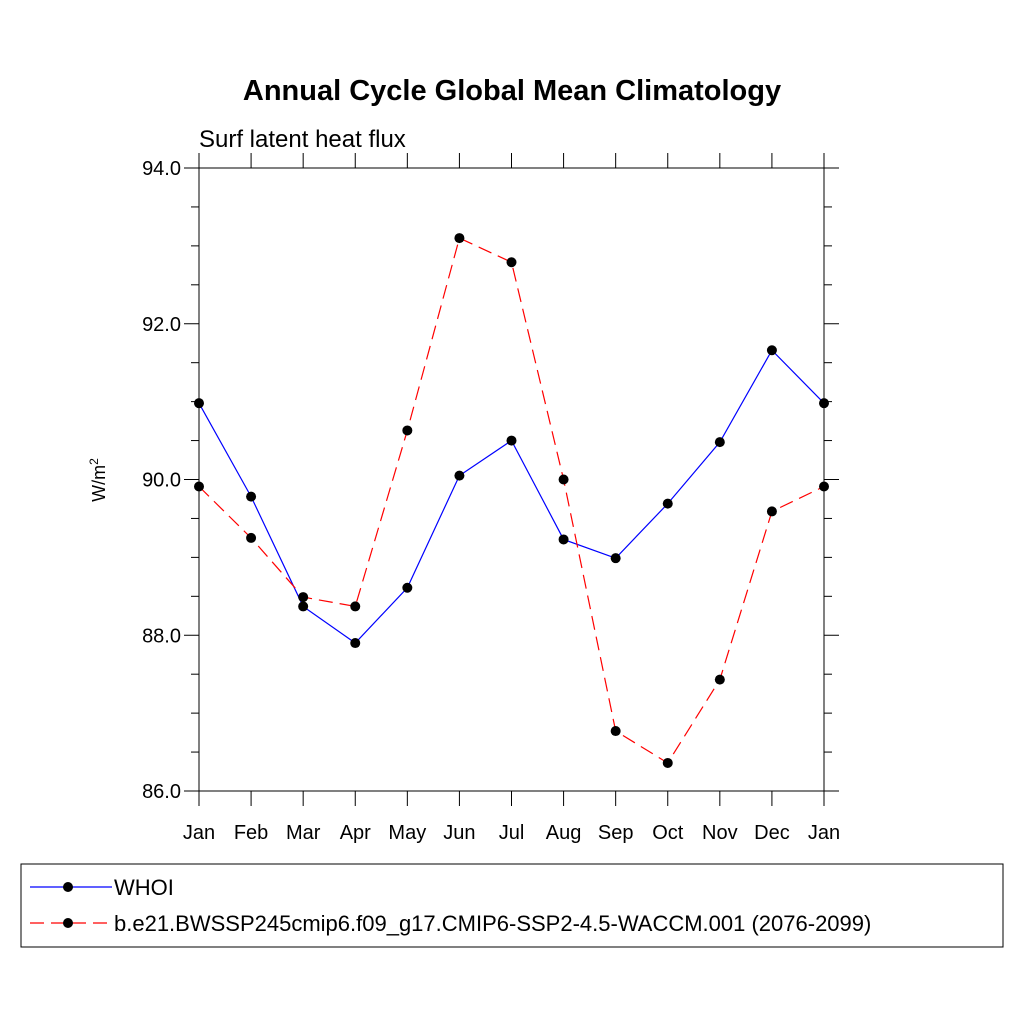  Describe the element at coordinates (303, 833) in the screenshot. I see `x-tick-label: Mar` at that location.